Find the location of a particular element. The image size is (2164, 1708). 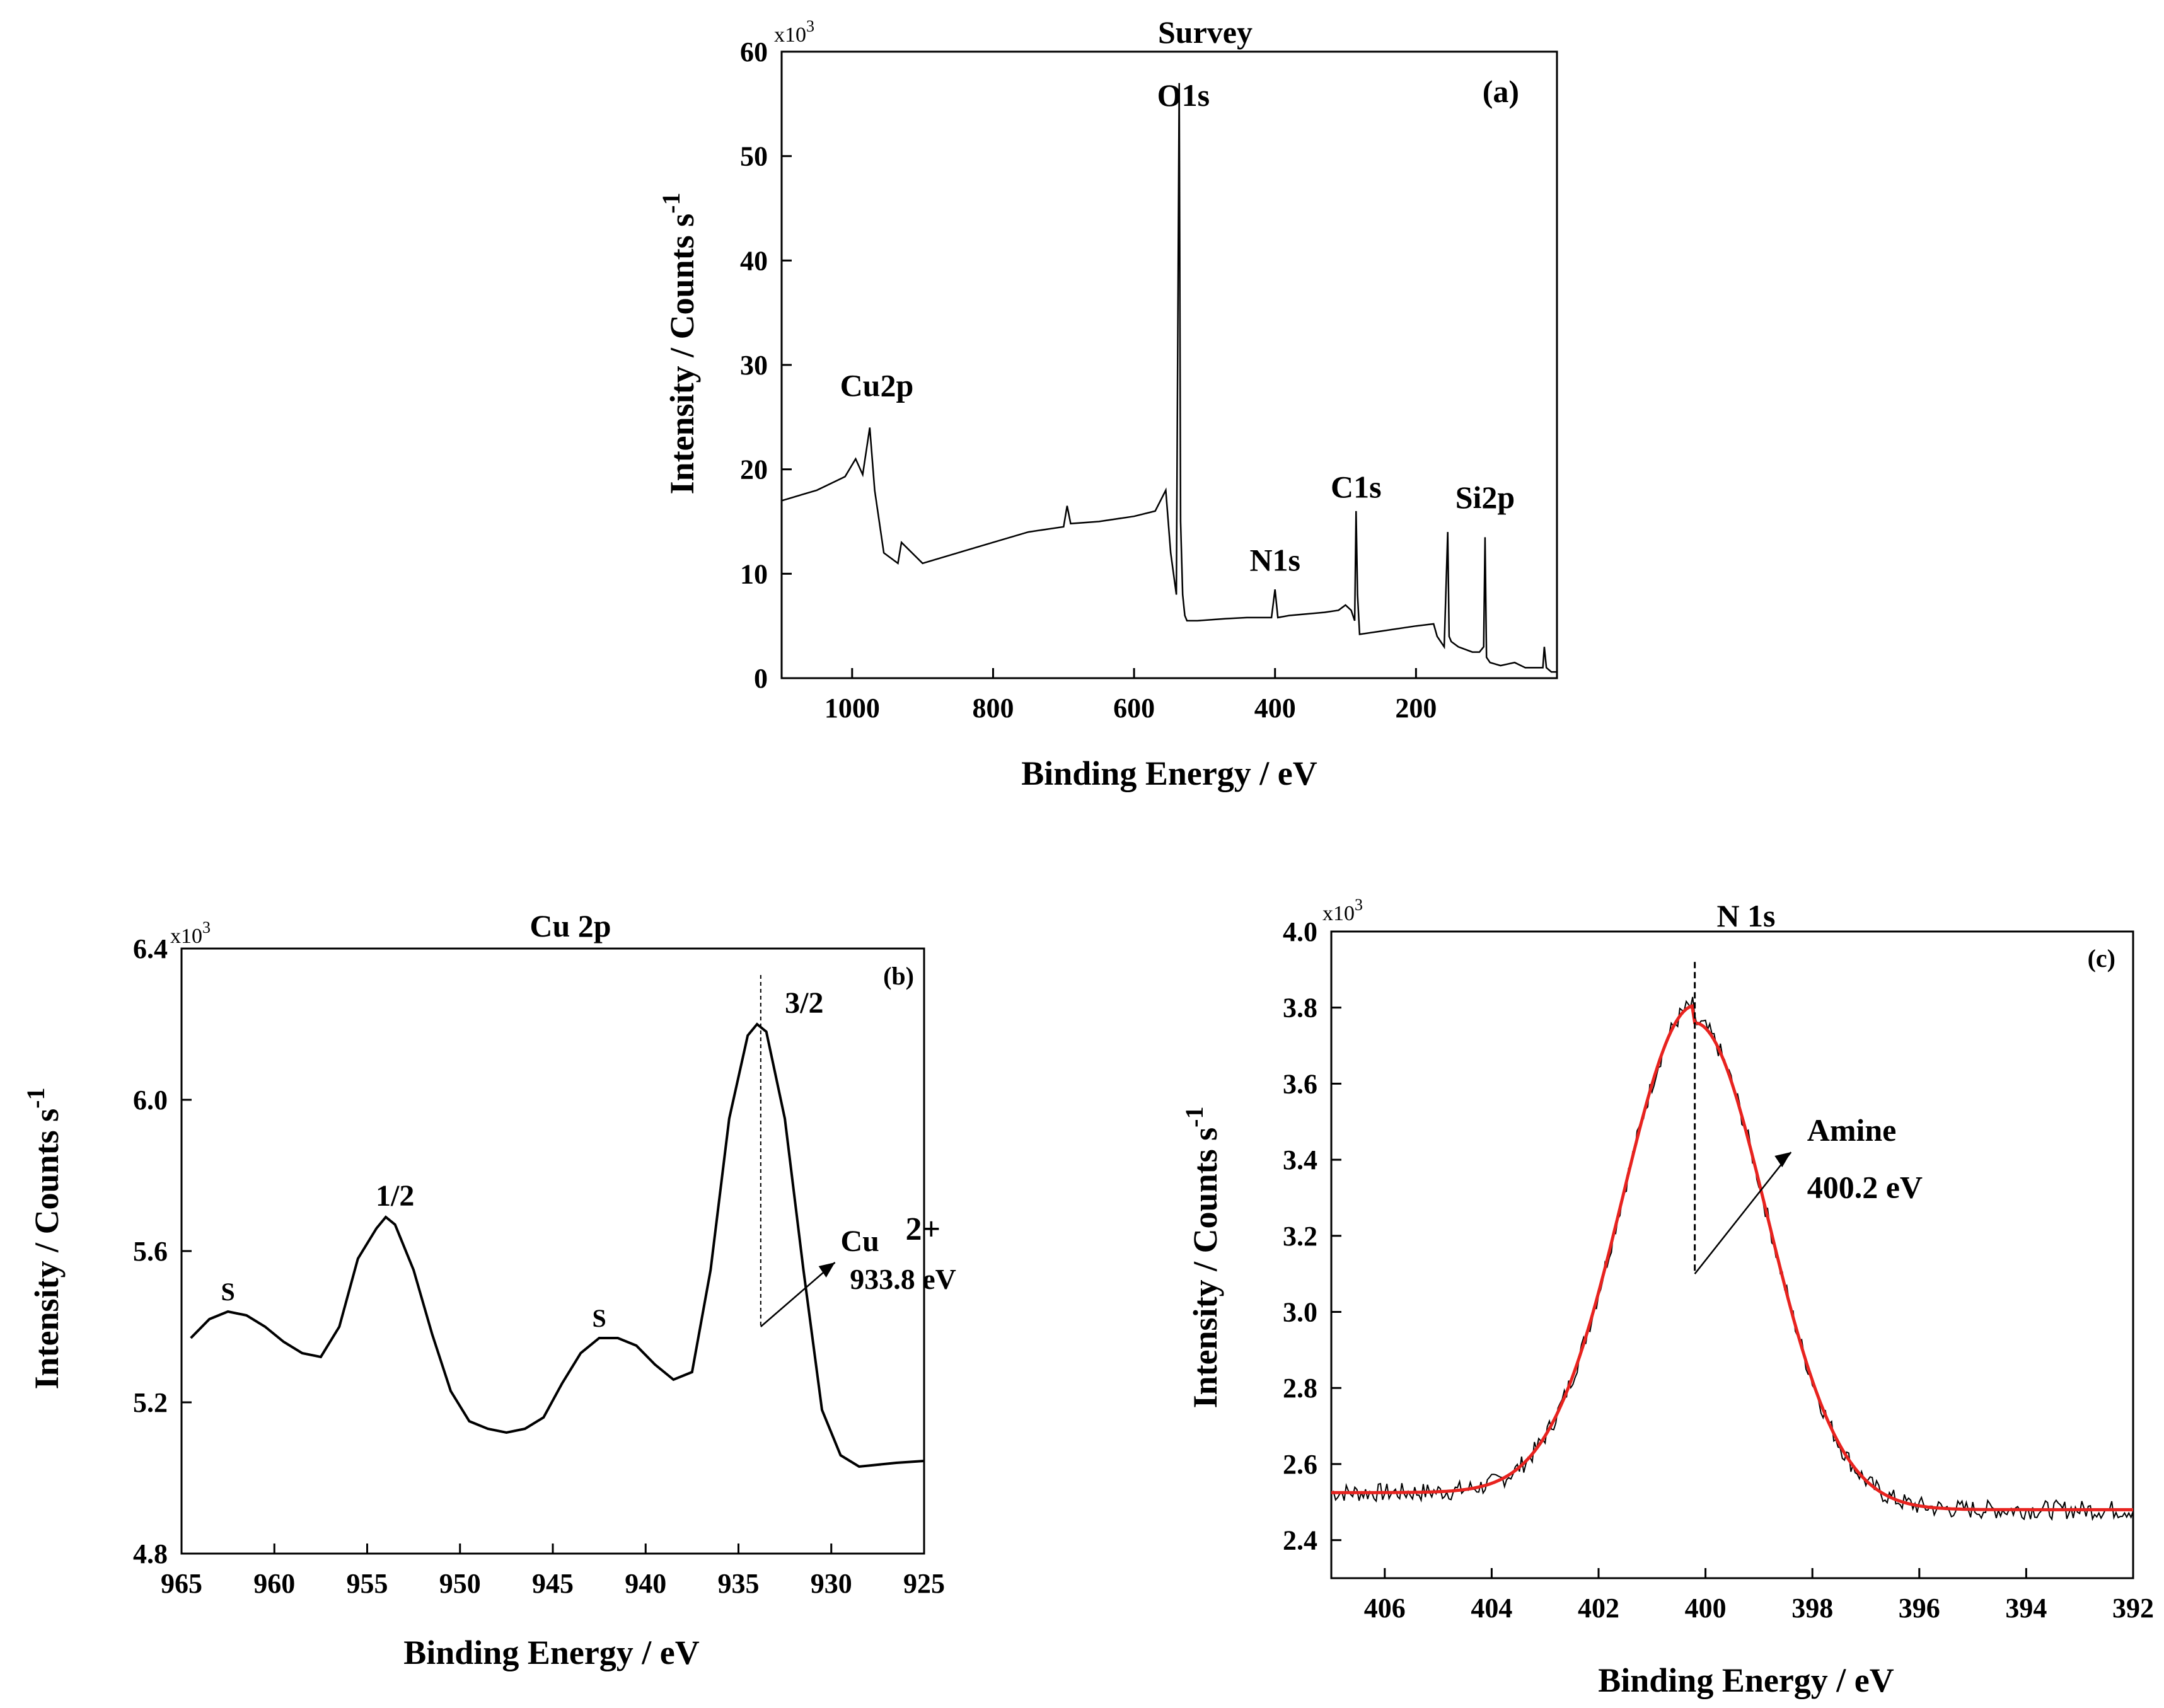

panel-c-xtick-label: 396 is located at coordinates (1919, 1608).